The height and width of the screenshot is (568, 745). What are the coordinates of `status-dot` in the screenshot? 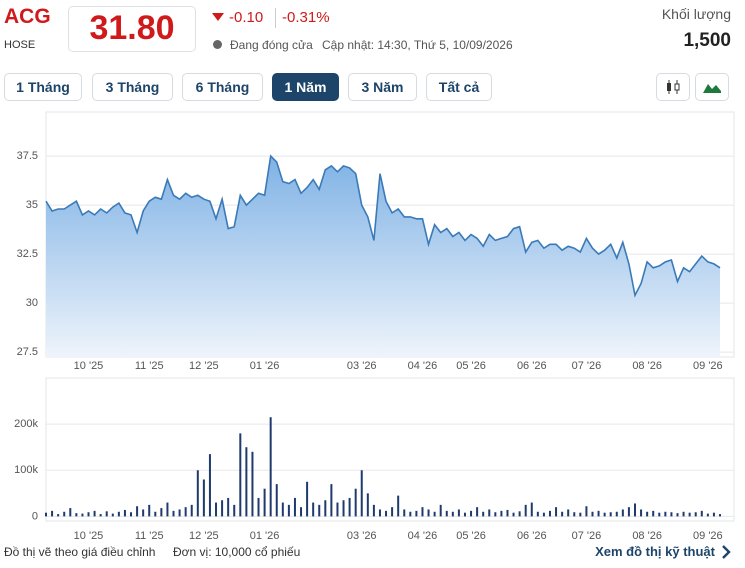 It's located at (217, 44).